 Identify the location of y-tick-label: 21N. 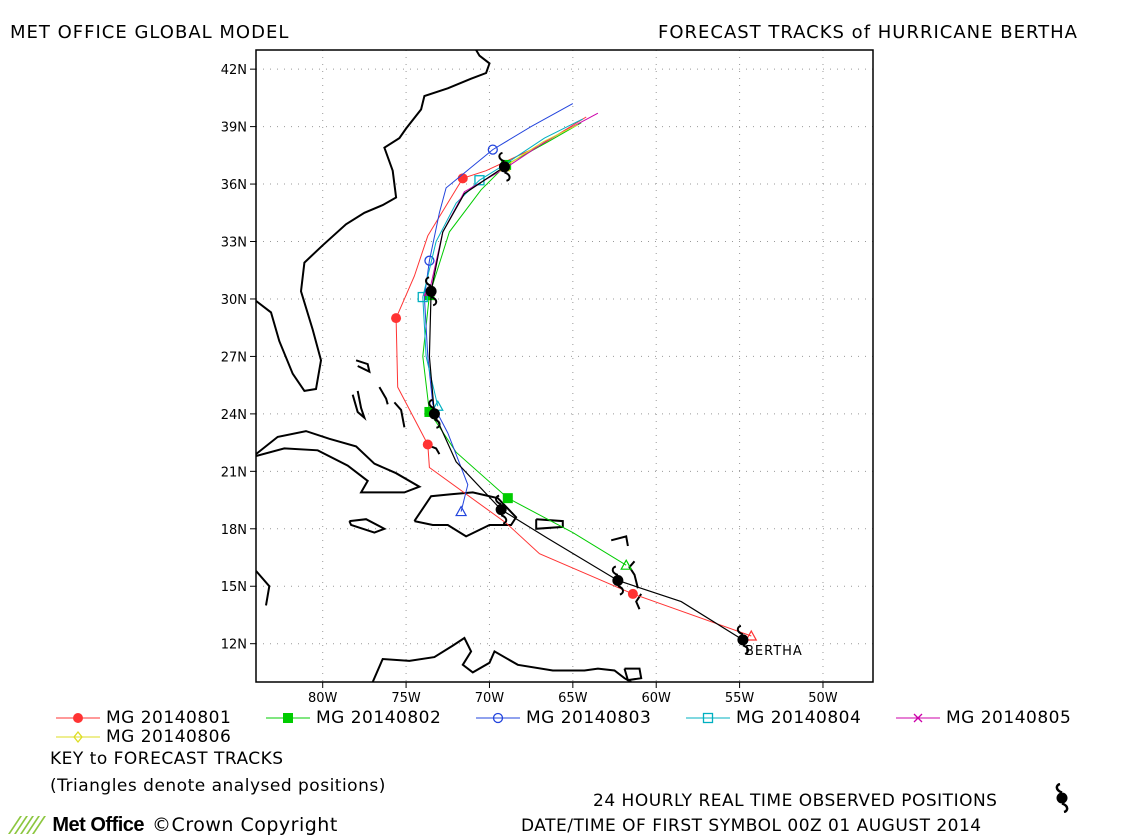
(234, 472).